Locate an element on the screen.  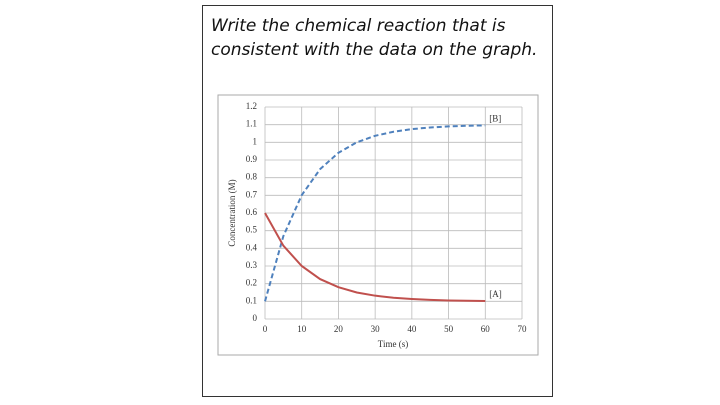
y-tick-label: 0.5 is located at coordinates (252, 230).